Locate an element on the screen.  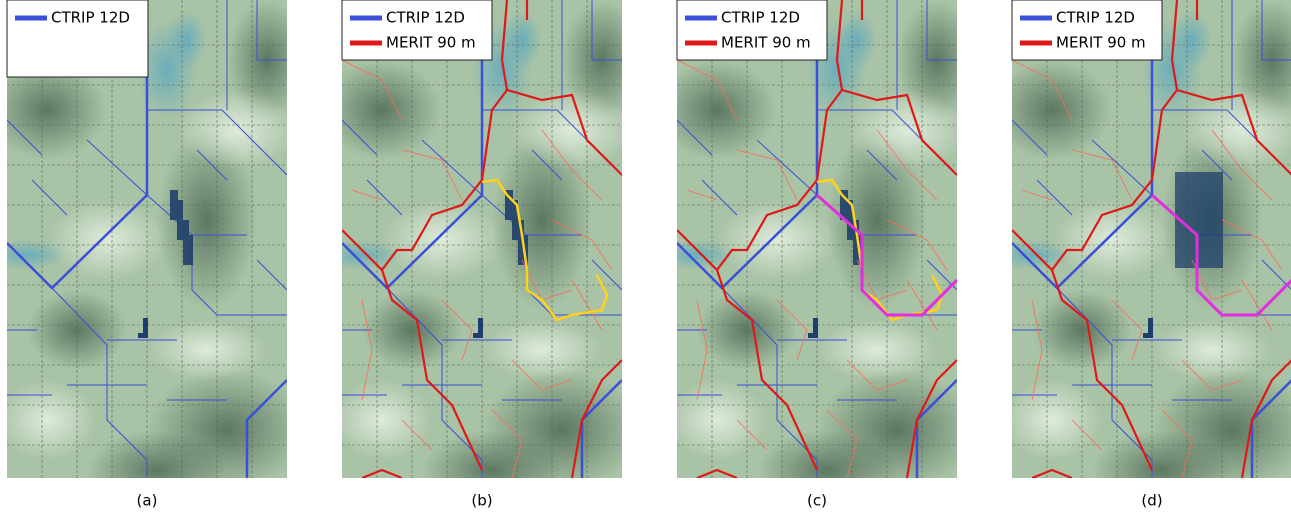
panel-caption: (c) is located at coordinates (817, 501).